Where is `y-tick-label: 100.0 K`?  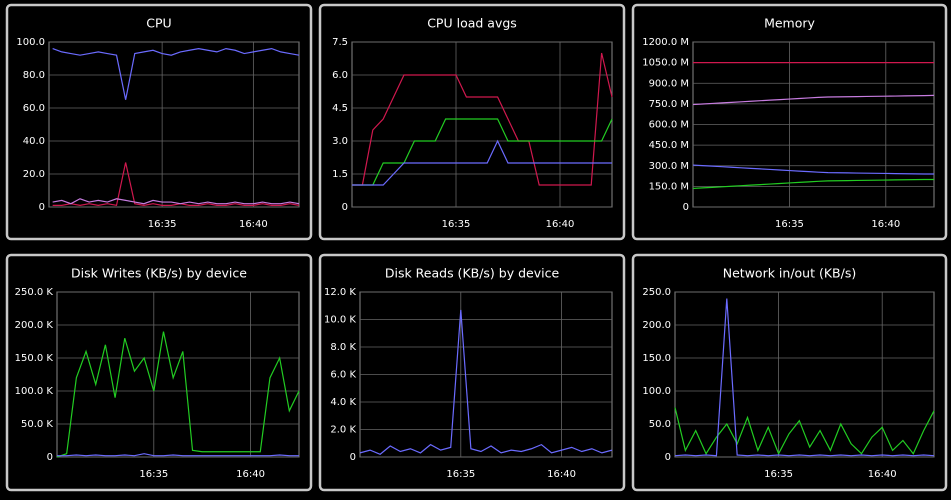
y-tick-label: 100.0 K is located at coordinates (34, 391).